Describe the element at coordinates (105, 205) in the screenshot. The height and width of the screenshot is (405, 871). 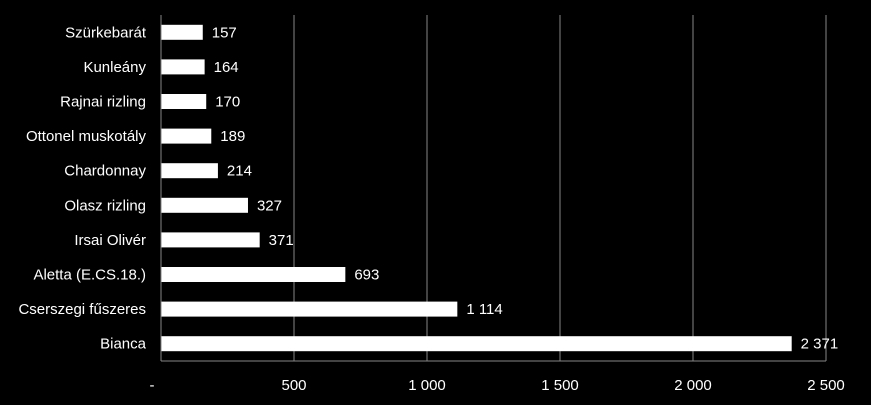
I see `category-label: Olasz rizling` at that location.